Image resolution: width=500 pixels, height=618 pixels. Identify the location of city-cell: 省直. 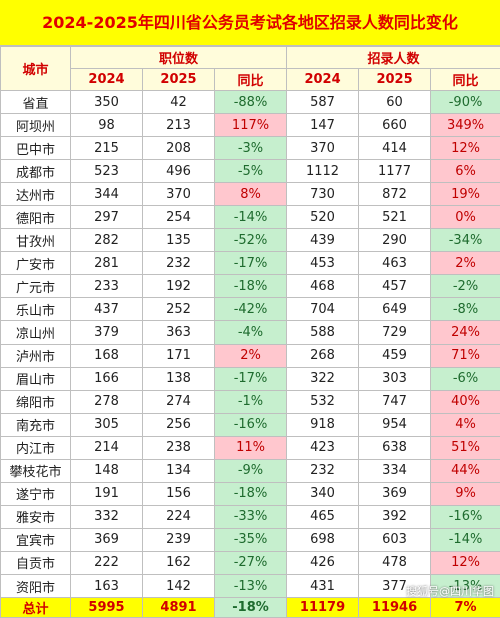
(36, 102).